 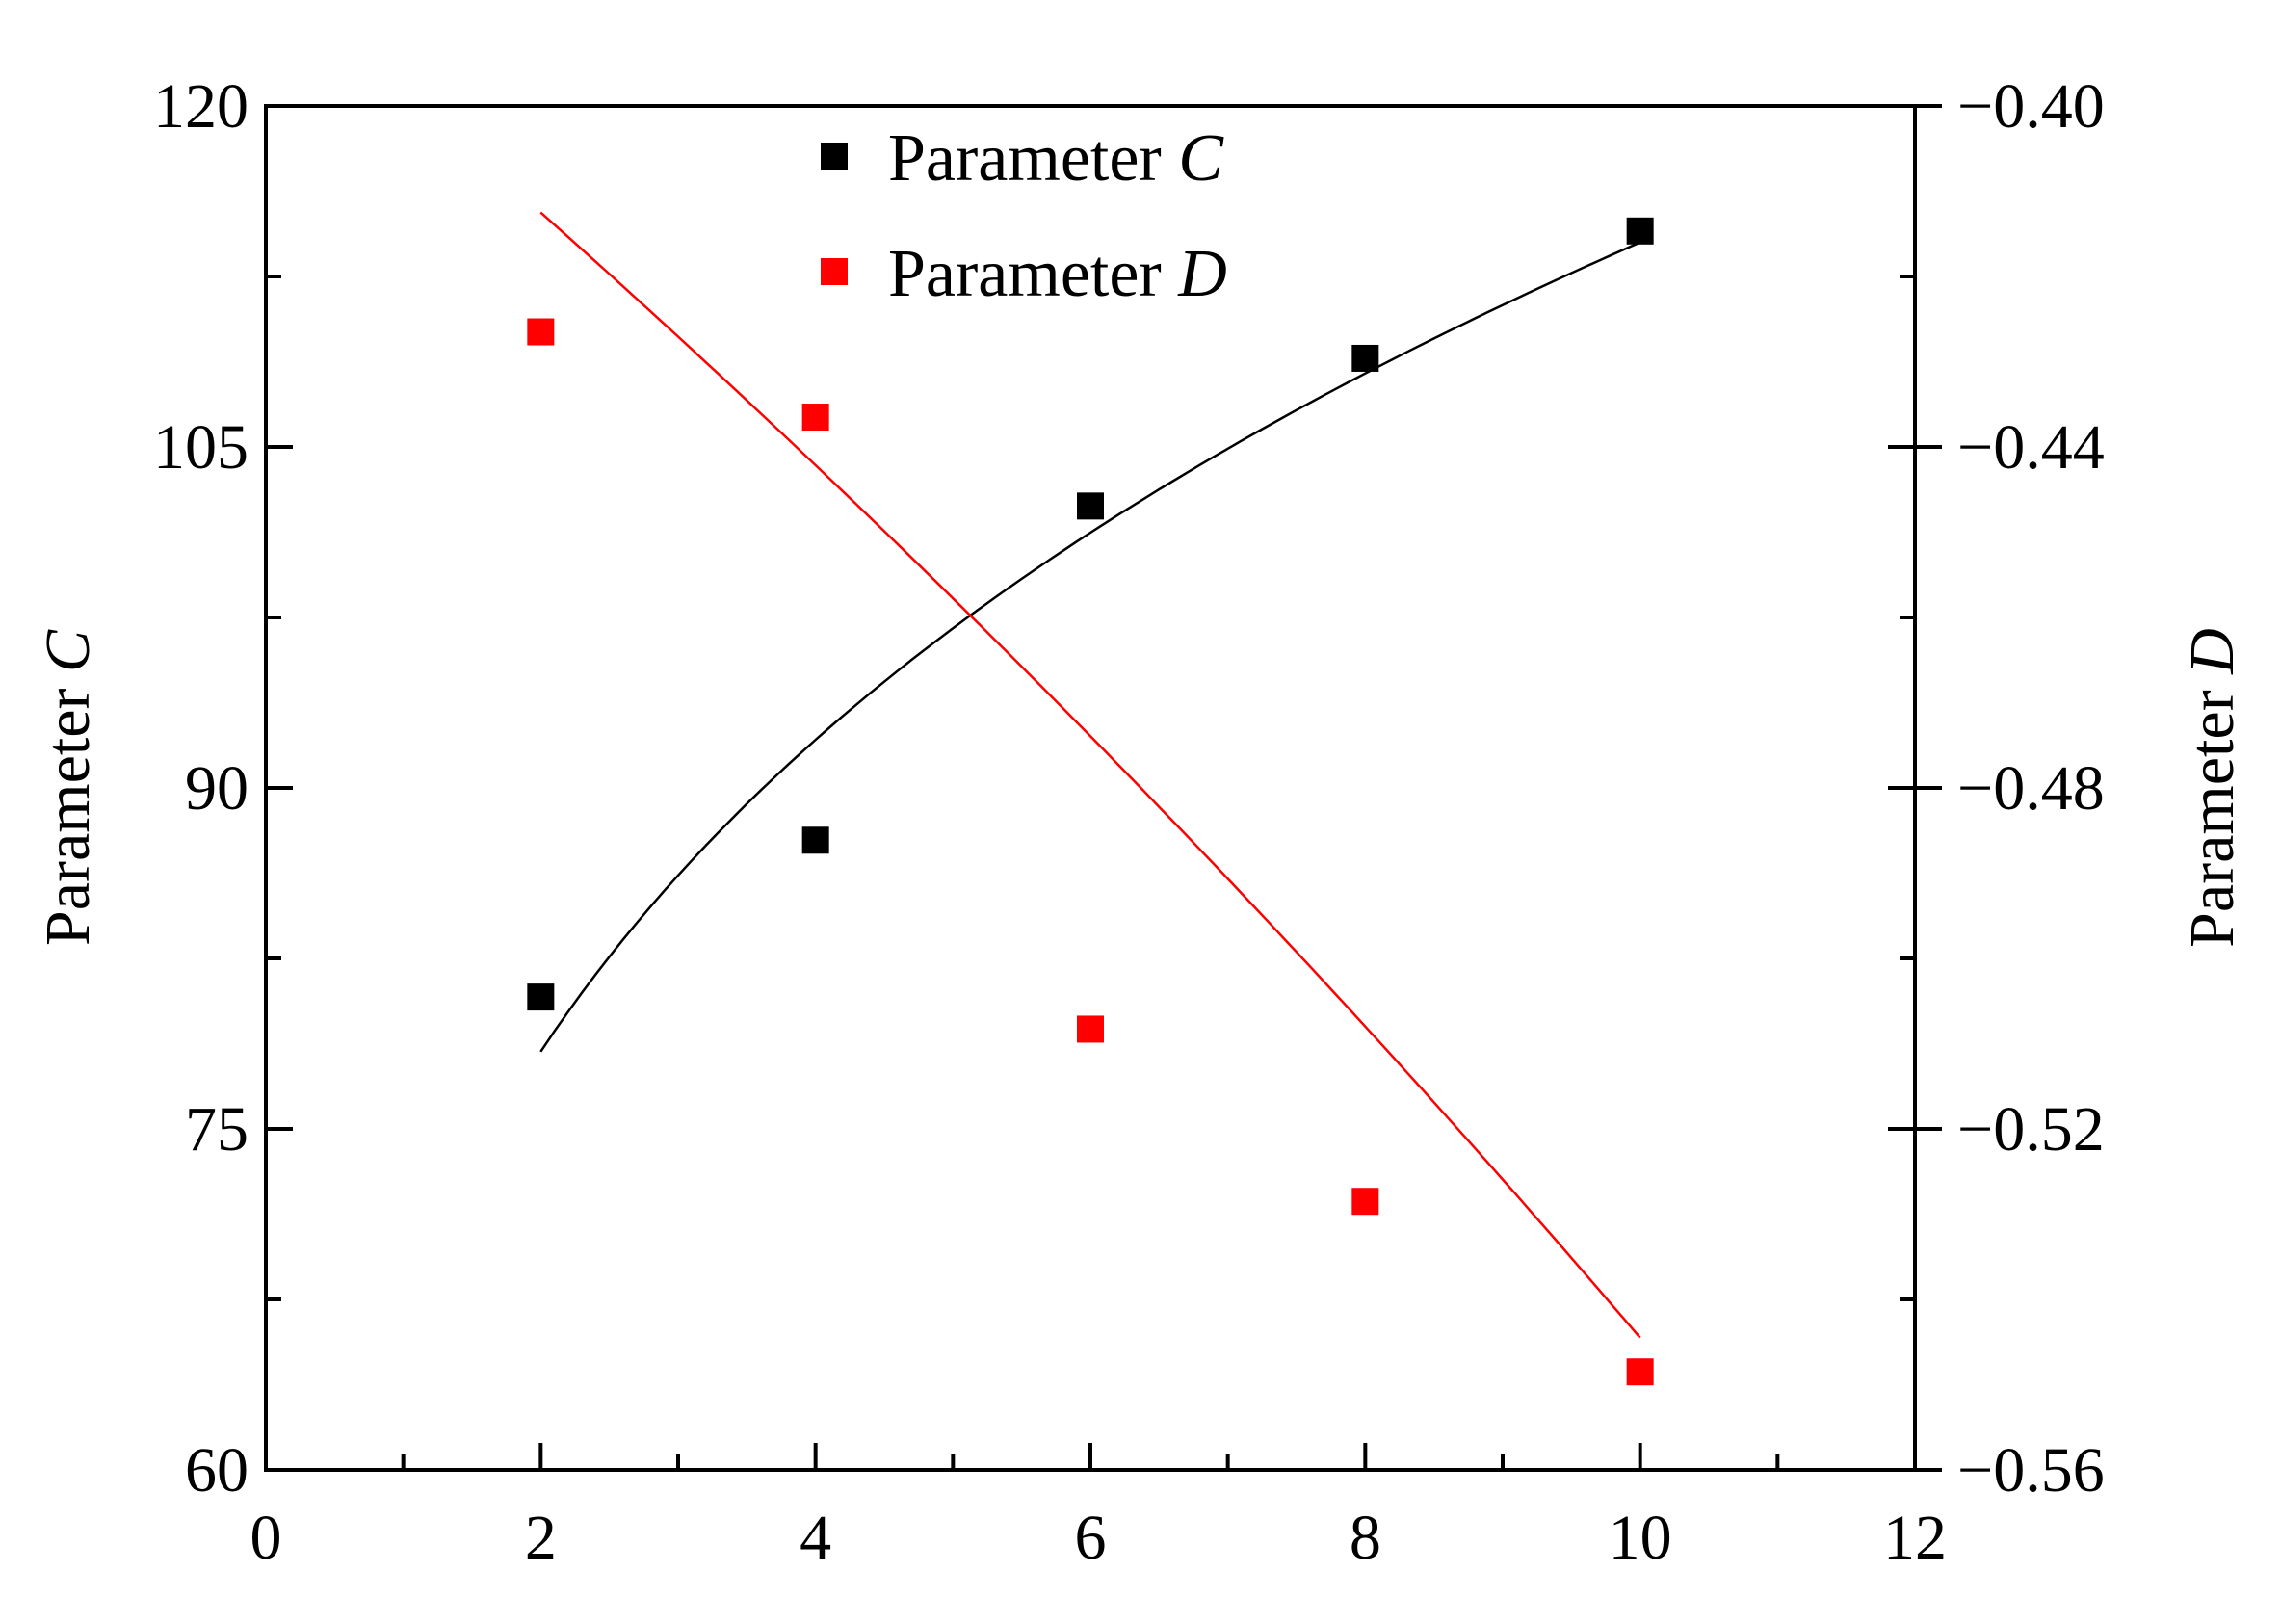 What do you see at coordinates (1202, 274) in the screenshot?
I see `legend-label-d-var: D` at bounding box center [1202, 274].